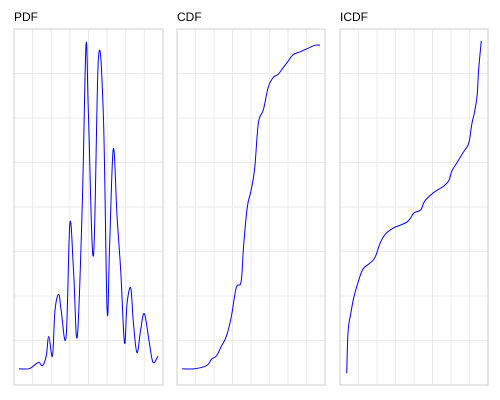 This screenshot has height=400, width=500. What do you see at coordinates (26, 17) in the screenshot?
I see `panel-title-pdf: PDF` at bounding box center [26, 17].